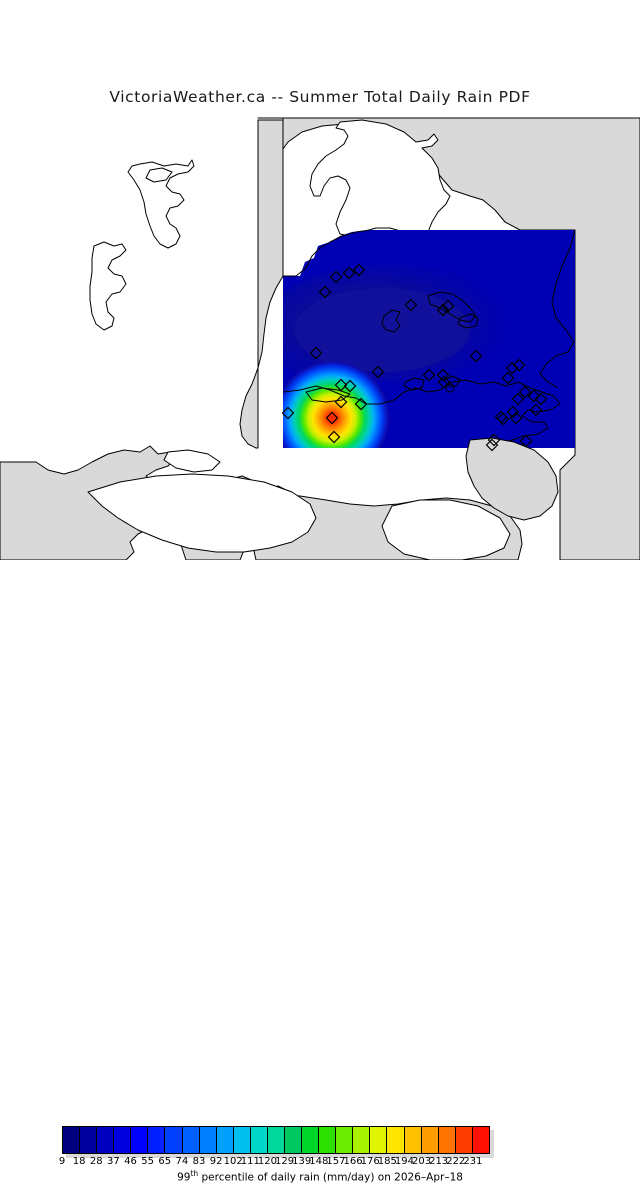 The height and width of the screenshot is (1184, 640). What do you see at coordinates (194, 1173) in the screenshot?
I see `caption-superscript: th` at bounding box center [194, 1173].